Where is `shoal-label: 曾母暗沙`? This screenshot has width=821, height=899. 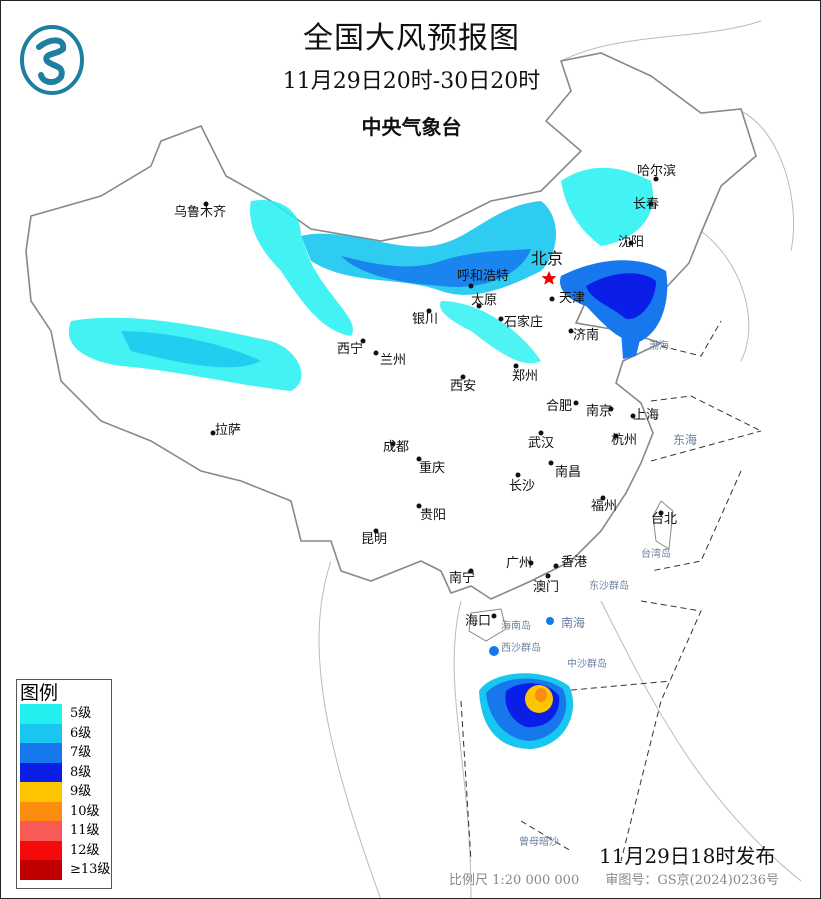 shoal-label: 曾母暗沙 is located at coordinates (539, 842).